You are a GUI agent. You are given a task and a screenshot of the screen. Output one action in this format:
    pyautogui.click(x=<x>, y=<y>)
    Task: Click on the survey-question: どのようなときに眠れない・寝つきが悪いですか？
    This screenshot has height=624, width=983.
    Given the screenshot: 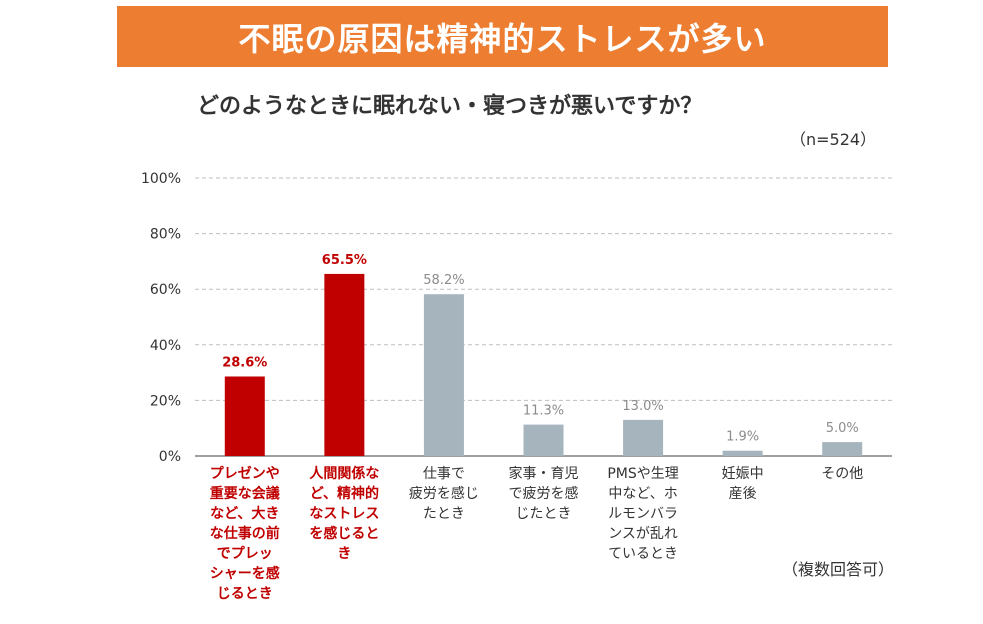 What is the action you would take?
    pyautogui.click(x=450, y=106)
    